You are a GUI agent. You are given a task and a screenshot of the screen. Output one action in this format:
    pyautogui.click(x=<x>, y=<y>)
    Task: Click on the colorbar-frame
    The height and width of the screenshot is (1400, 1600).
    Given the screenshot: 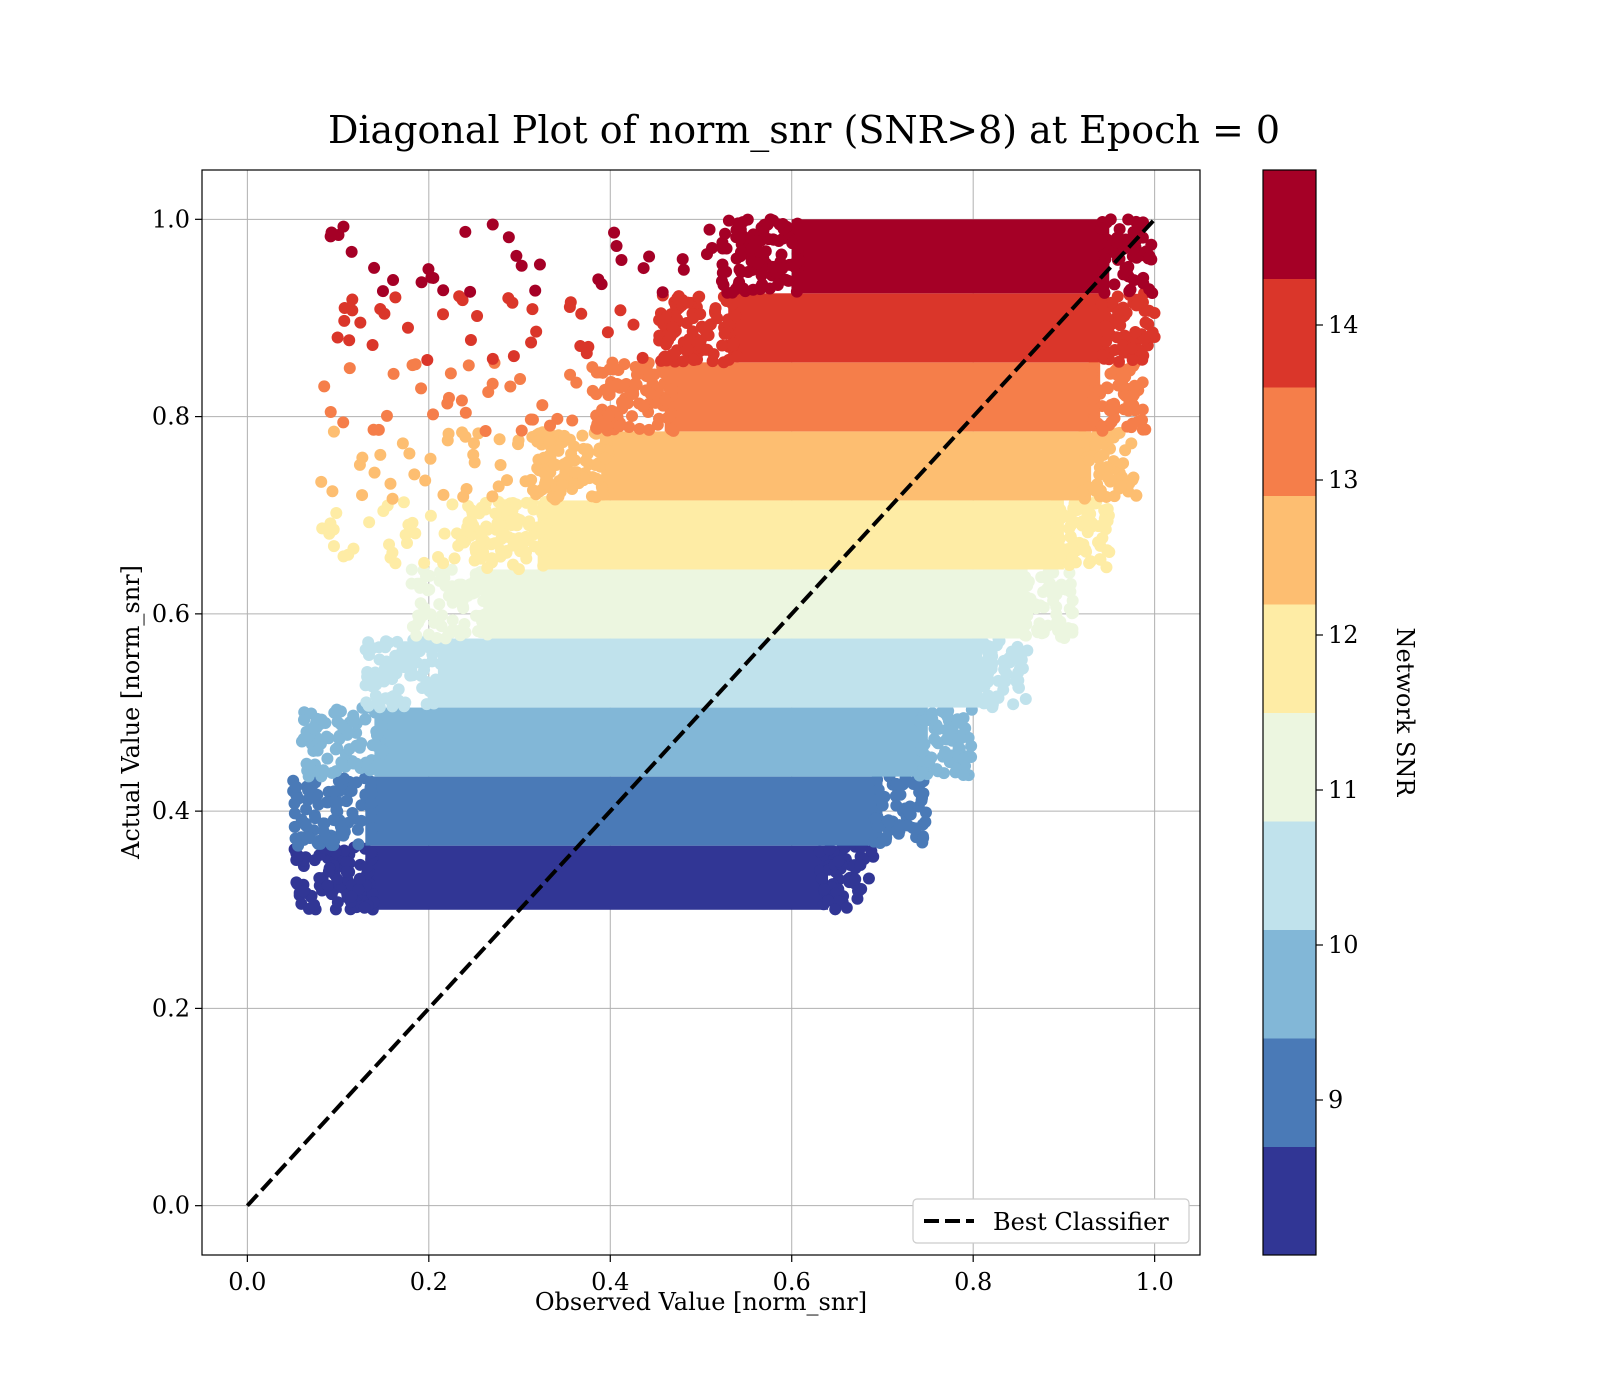 What is the action you would take?
    pyautogui.click(x=1289, y=712)
    